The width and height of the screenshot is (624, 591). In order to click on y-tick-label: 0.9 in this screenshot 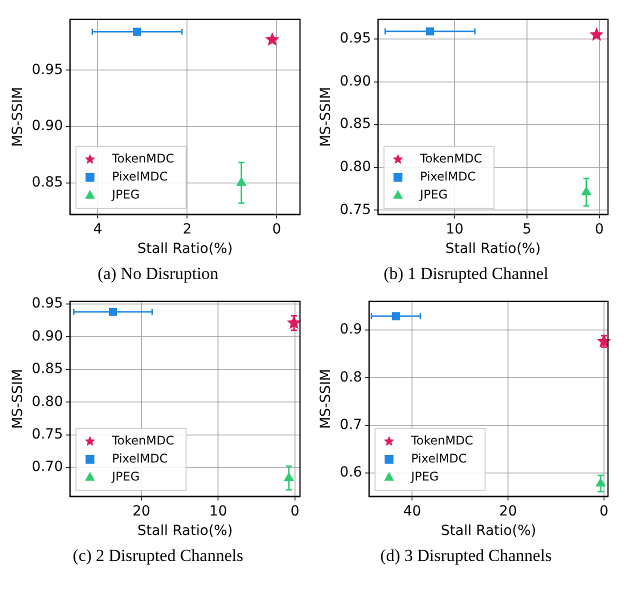, I will do `click(351, 330)`.